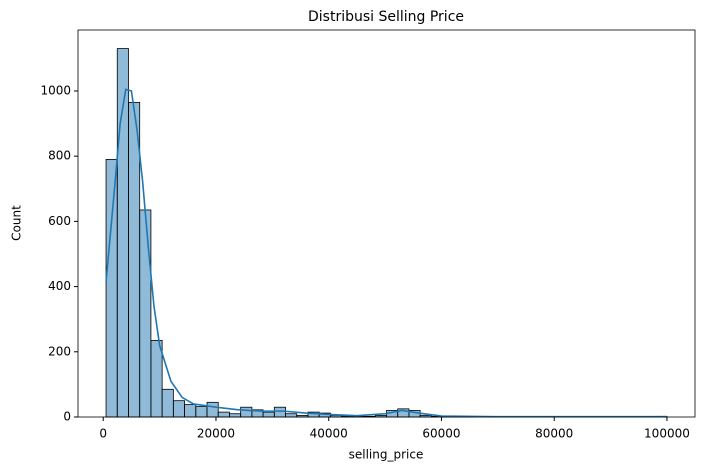 This screenshot has width=704, height=474. What do you see at coordinates (441, 434) in the screenshot?
I see `x-tick-label: 60000` at bounding box center [441, 434].